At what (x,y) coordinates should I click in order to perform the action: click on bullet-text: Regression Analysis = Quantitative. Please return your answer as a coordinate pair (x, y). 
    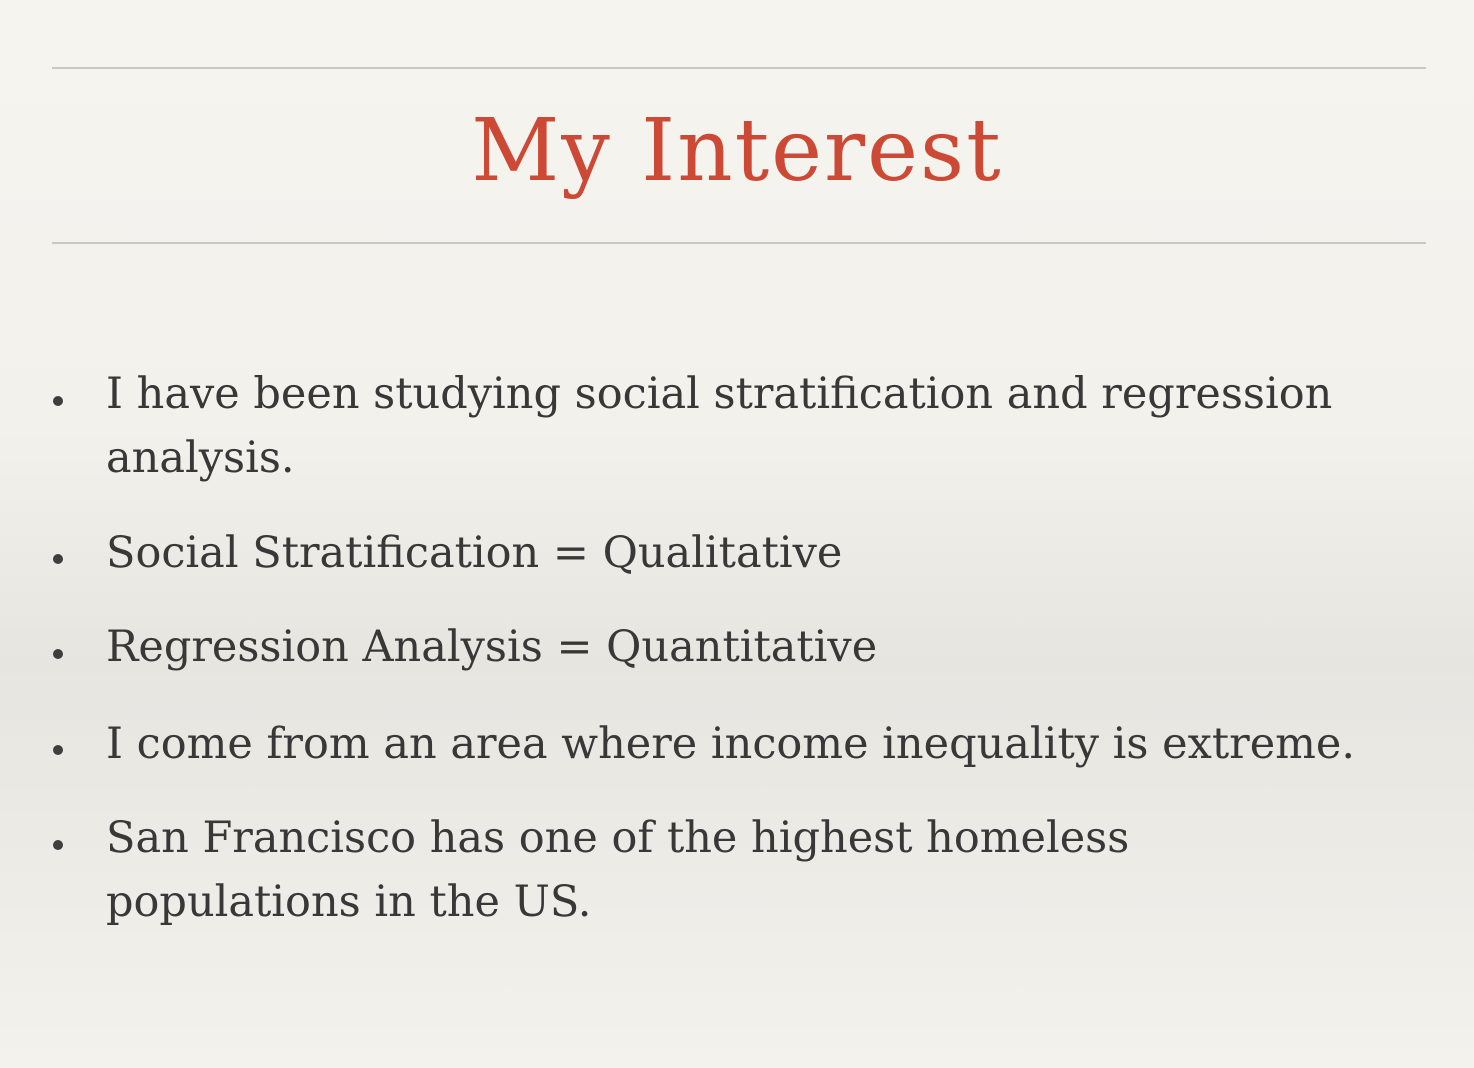
    Looking at the image, I should click on (492, 647).